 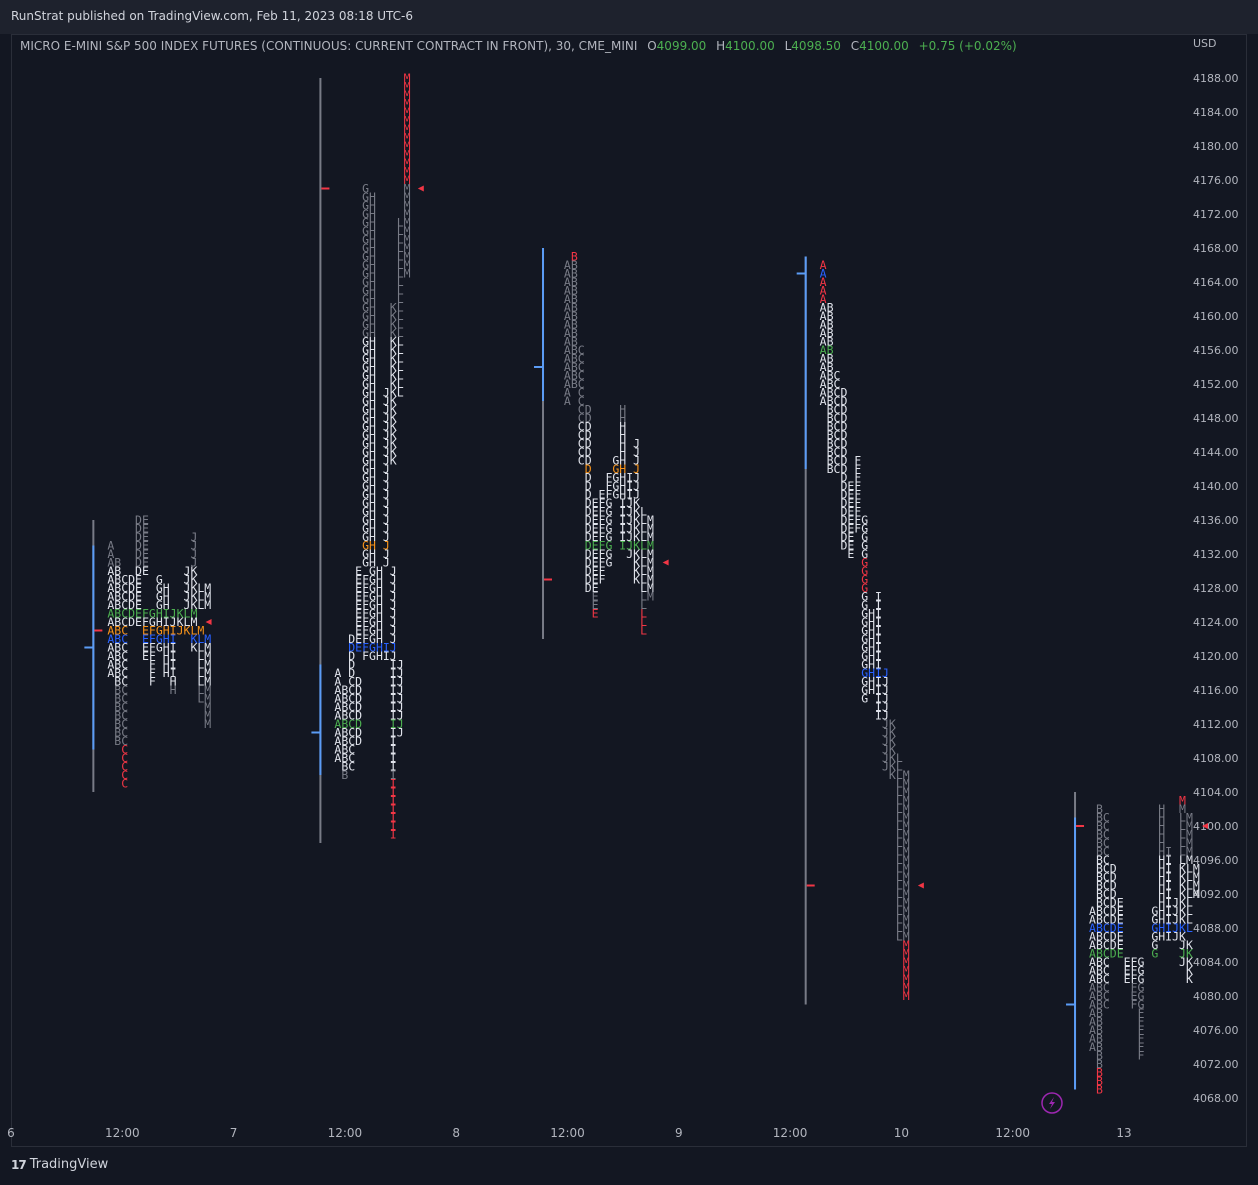 What do you see at coordinates (605, 597) in the screenshot?
I see `tpo-row: E LM` at bounding box center [605, 597].